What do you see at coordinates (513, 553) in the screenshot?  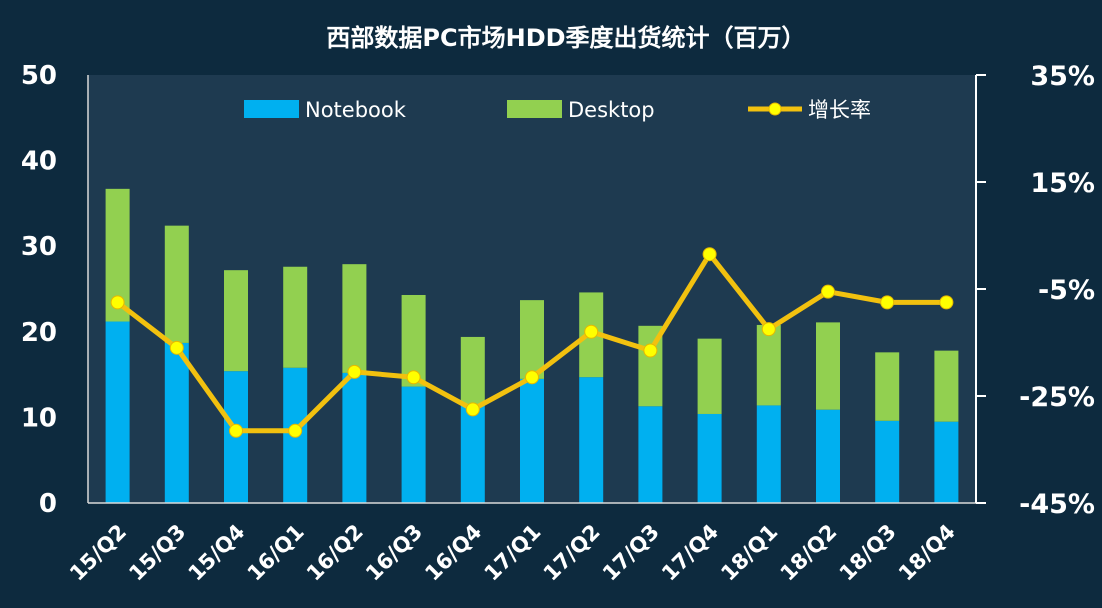 I see `x-tick-label: 17/Q1` at bounding box center [513, 553].